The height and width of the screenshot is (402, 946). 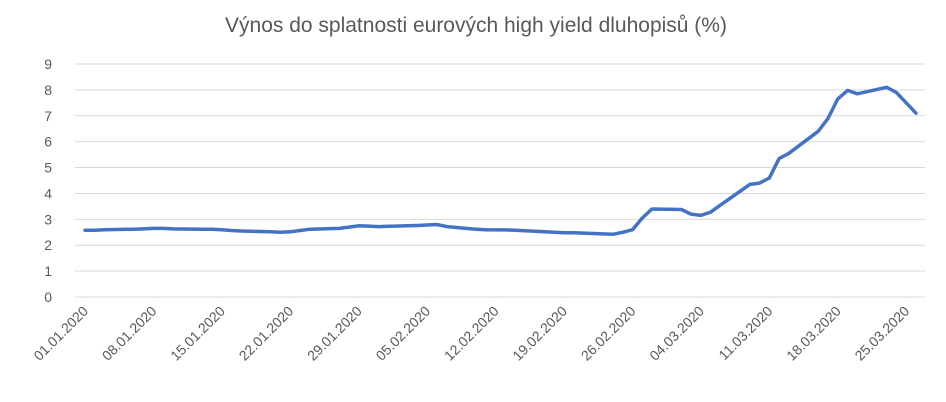 What do you see at coordinates (745, 333) in the screenshot?
I see `x-tick-label: 11.03.2020` at bounding box center [745, 333].